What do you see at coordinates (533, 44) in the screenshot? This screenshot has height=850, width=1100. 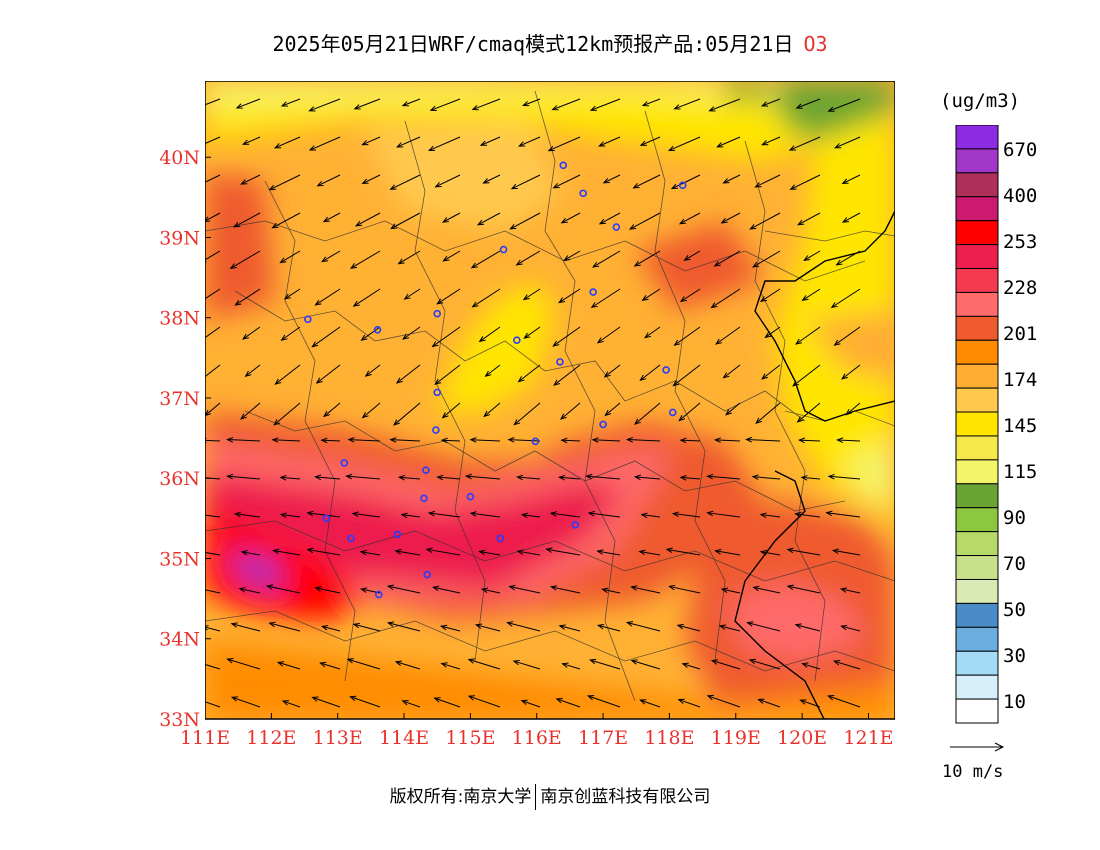 I see `title-text: 2025年05月21日WRF/cmaq模式12km预报产品:05月21日` at bounding box center [533, 44].